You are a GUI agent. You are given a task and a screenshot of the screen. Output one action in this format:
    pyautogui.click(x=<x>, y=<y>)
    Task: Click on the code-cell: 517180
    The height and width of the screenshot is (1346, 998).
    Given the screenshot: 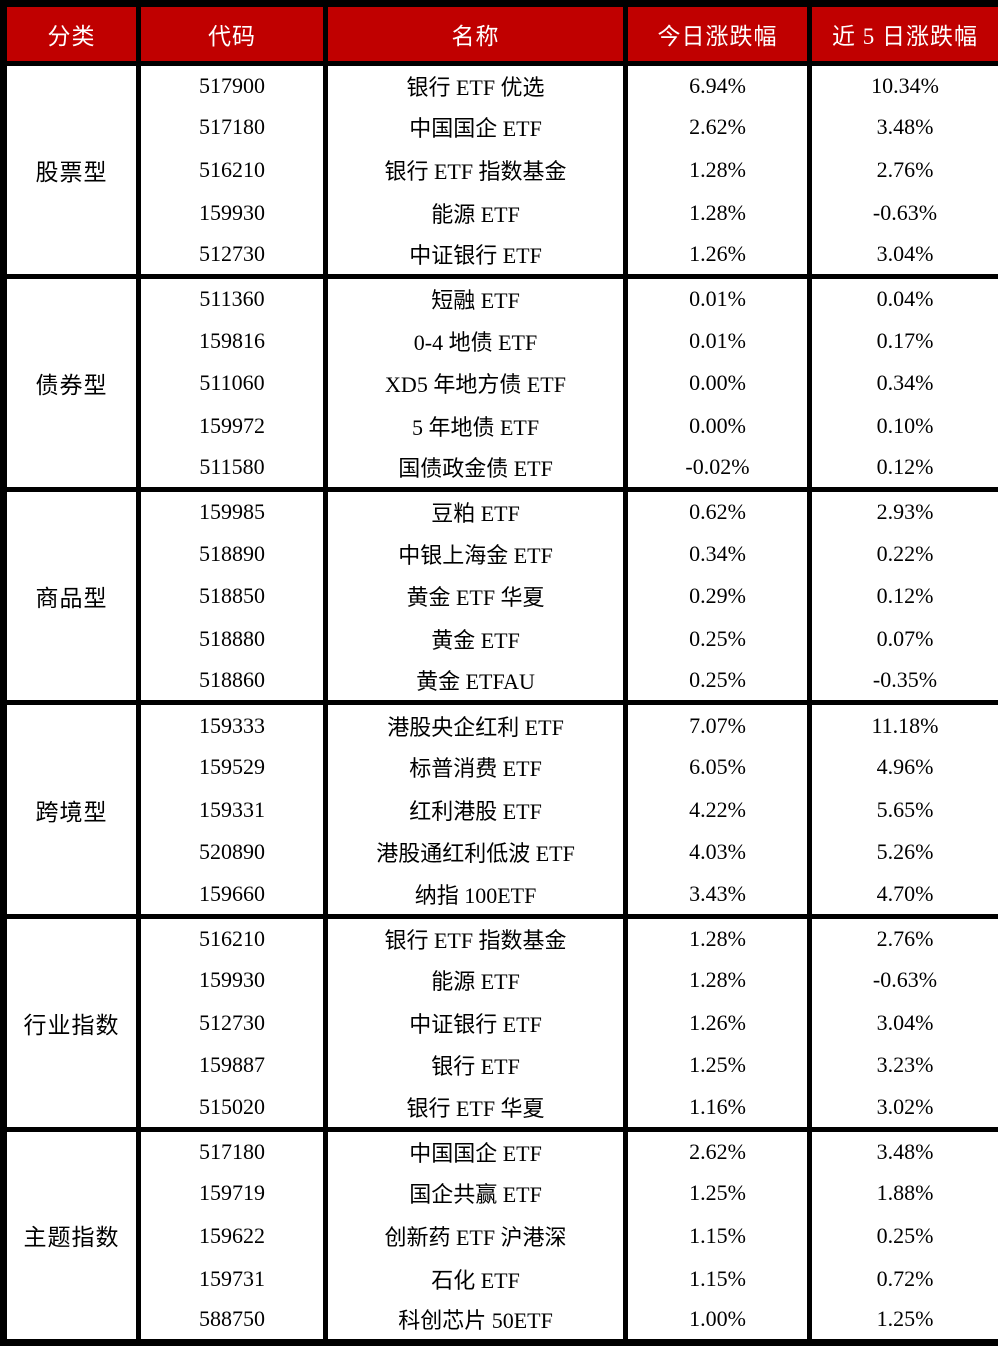 What is the action you would take?
    pyautogui.click(x=232, y=1150)
    